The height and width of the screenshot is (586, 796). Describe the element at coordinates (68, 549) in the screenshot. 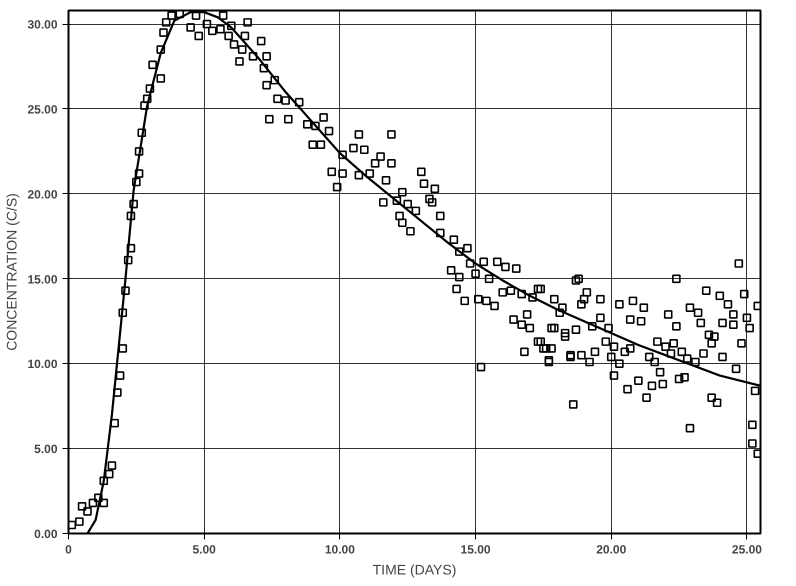

I see `x-tick-label: 0` at that location.